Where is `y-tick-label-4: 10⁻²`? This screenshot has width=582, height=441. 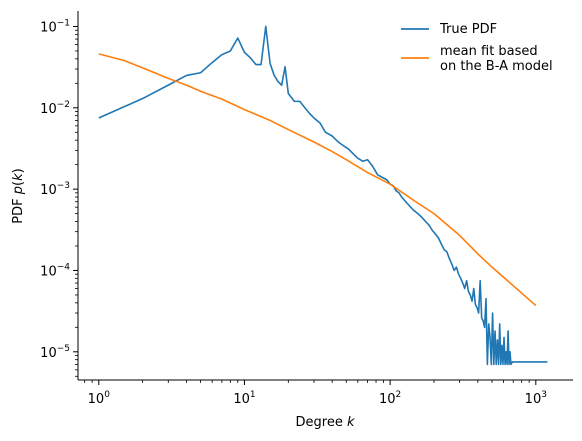
y-tick-label-4: 10⁻² is located at coordinates (55, 108).